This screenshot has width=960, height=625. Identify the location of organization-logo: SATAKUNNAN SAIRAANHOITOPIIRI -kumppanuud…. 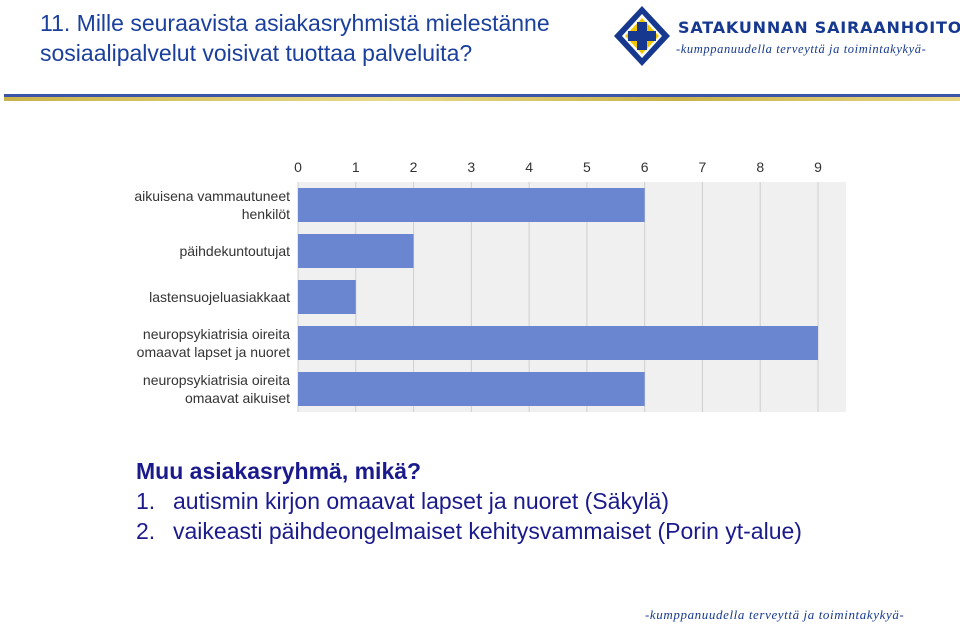
(786, 36).